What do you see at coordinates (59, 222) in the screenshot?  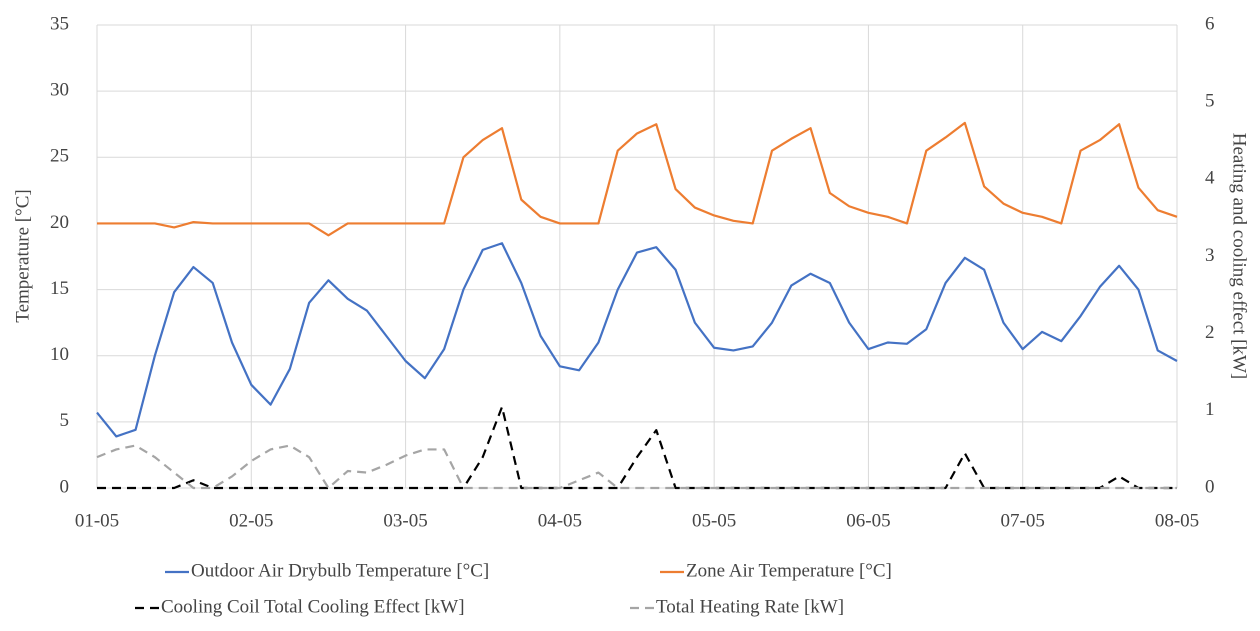 I see `y-tick-label: 20` at bounding box center [59, 222].